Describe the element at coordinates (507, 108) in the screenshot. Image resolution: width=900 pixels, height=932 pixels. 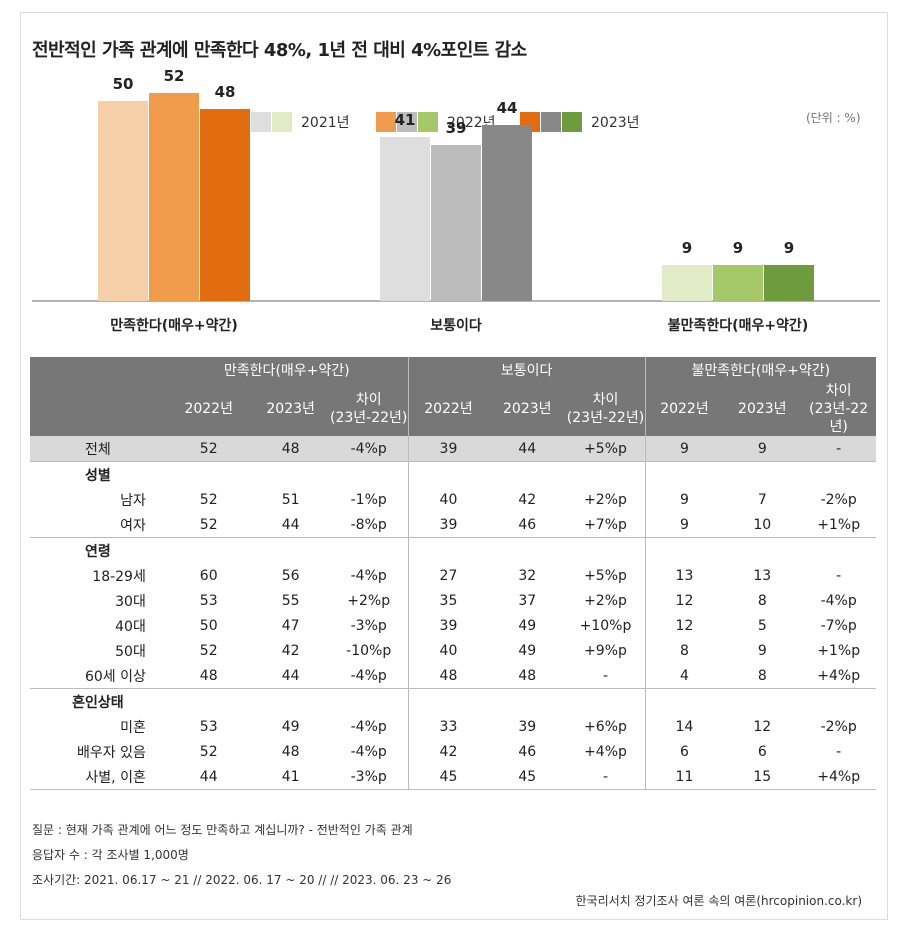
I see `data-label: 44` at that location.